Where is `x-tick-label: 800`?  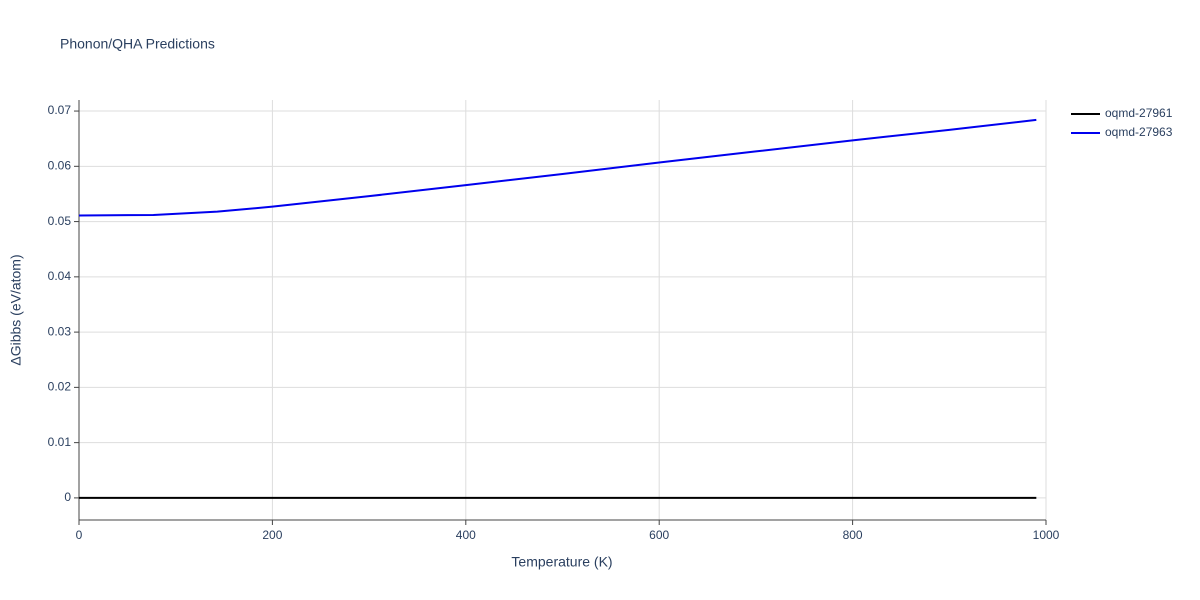 x-tick-label: 800 is located at coordinates (853, 535).